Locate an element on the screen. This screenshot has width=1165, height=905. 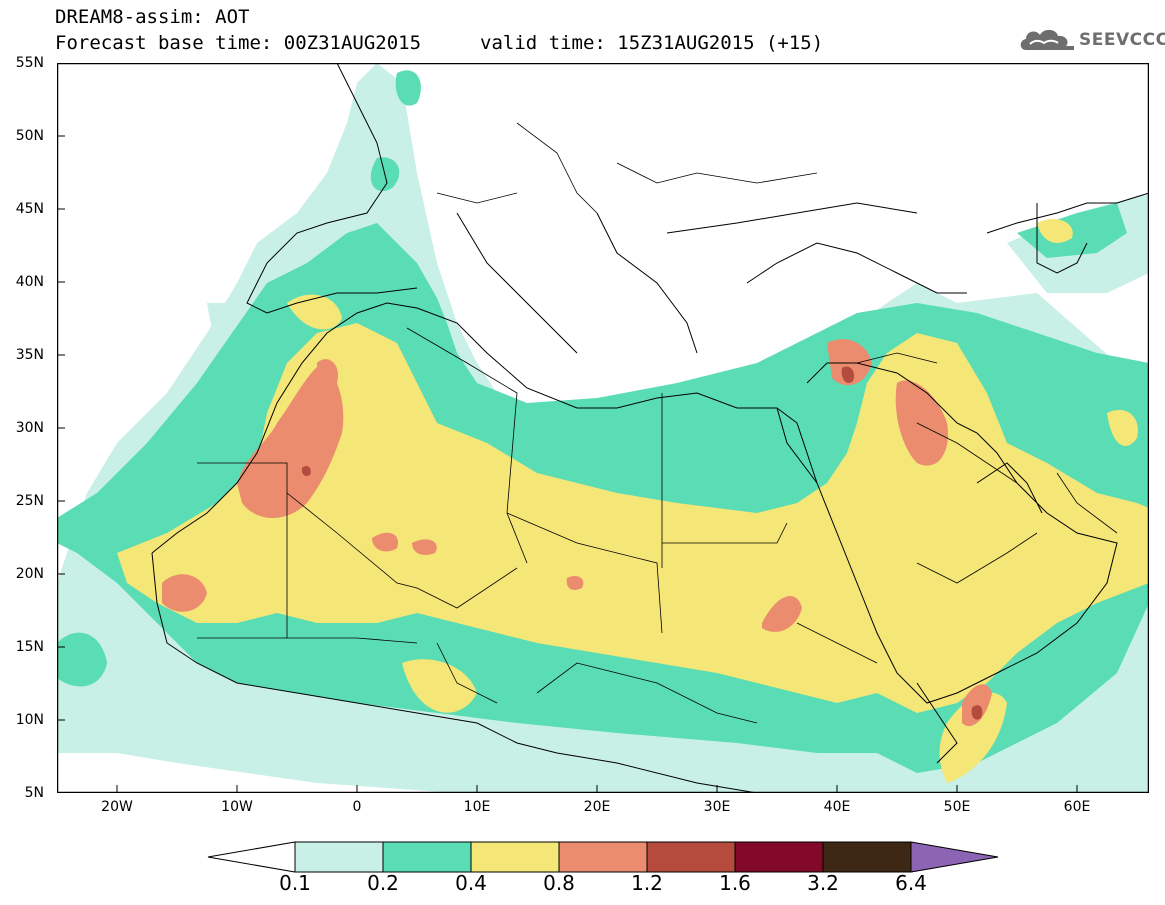
lat-label-35n: 35N is located at coordinates (29, 355).